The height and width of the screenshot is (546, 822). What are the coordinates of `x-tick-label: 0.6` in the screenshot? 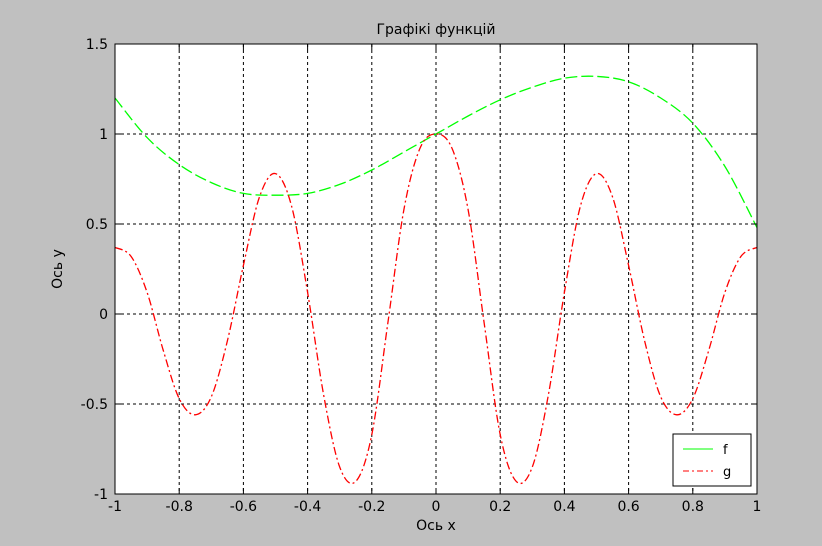 It's located at (628, 507).